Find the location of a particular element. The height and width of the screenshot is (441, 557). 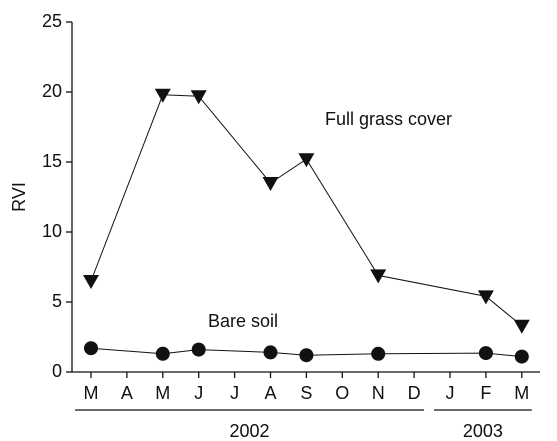

series-label: Bare soil is located at coordinates (243, 321).